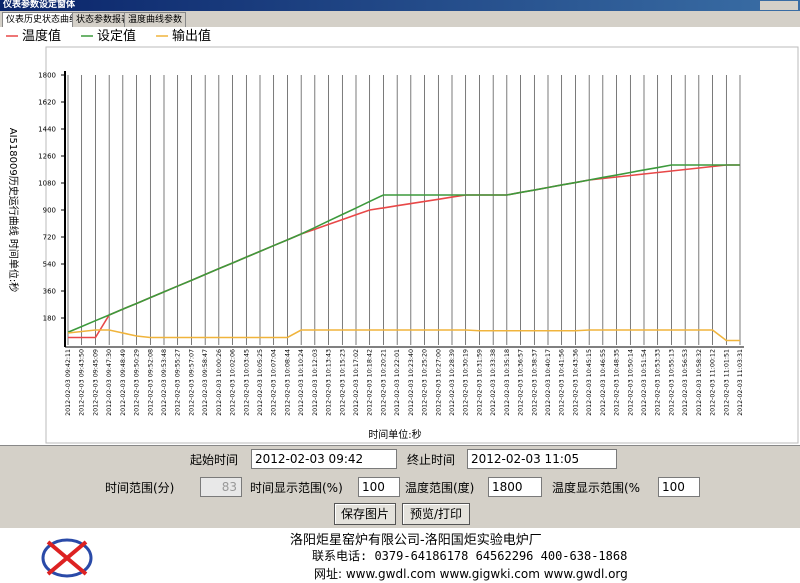 This screenshot has width=800, height=583. What do you see at coordinates (452, 382) in the screenshot?
I see `x-tick-label: 2012-02-03 10:28:39` at bounding box center [452, 382].